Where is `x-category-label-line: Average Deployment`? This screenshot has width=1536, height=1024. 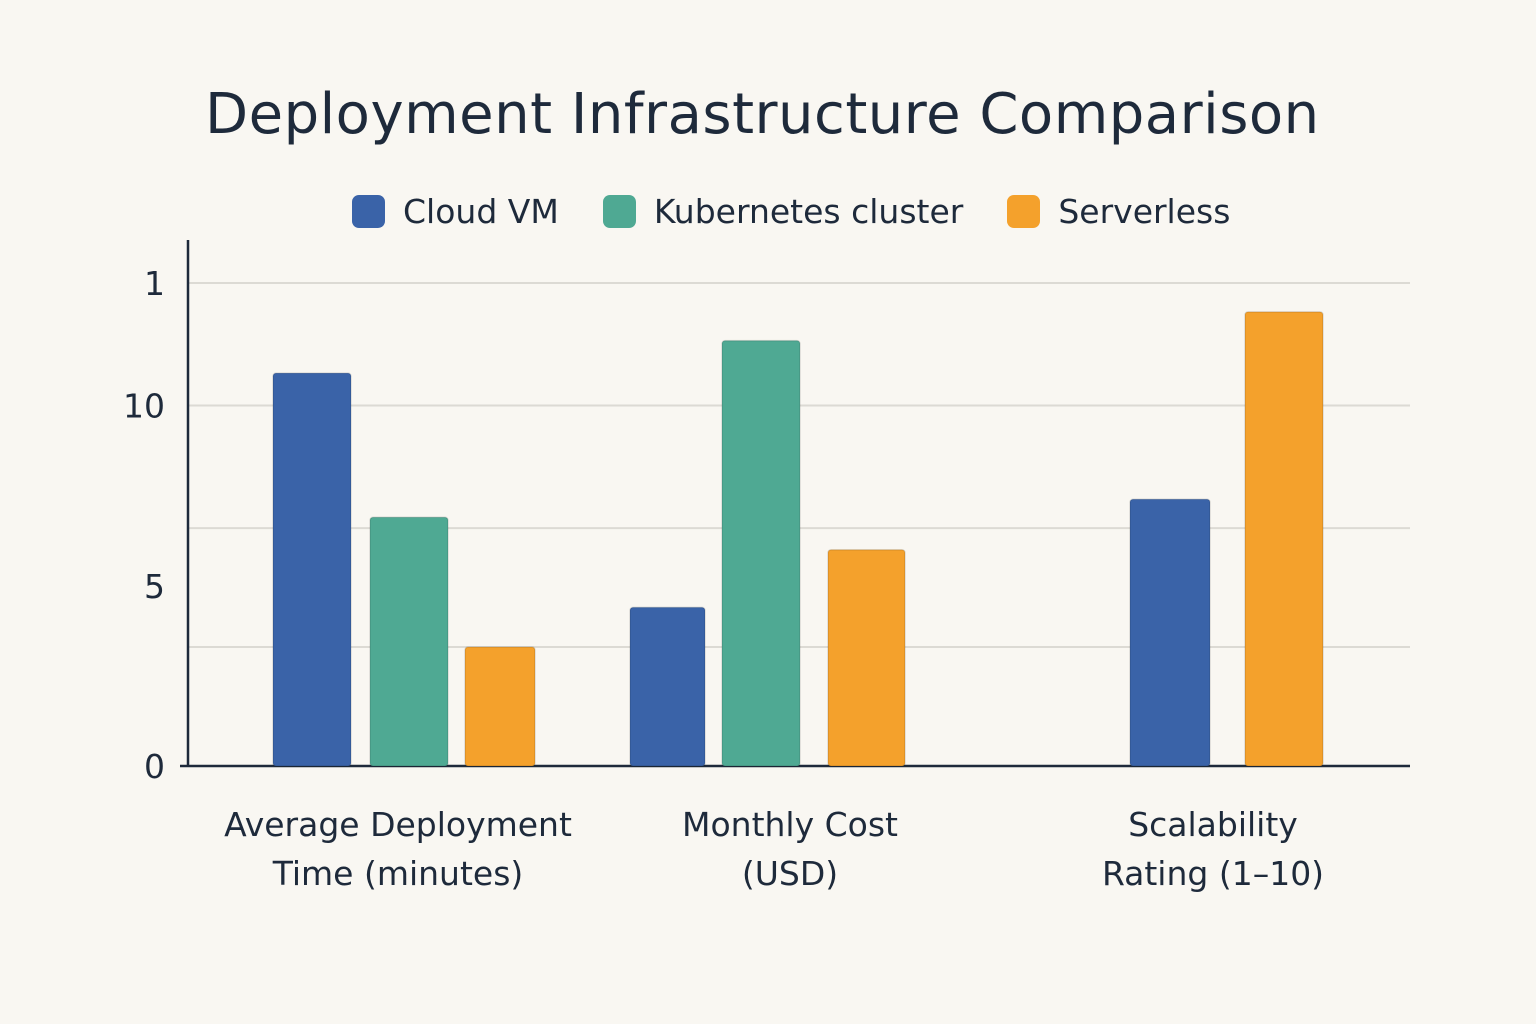 x-category-label-line: Average Deployment is located at coordinates (398, 824).